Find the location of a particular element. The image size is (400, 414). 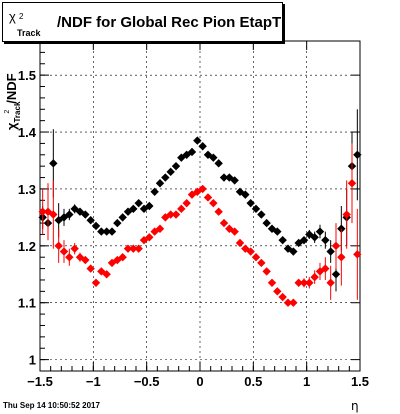

ylabel-chi-symbol: χ is located at coordinates (11, 126).